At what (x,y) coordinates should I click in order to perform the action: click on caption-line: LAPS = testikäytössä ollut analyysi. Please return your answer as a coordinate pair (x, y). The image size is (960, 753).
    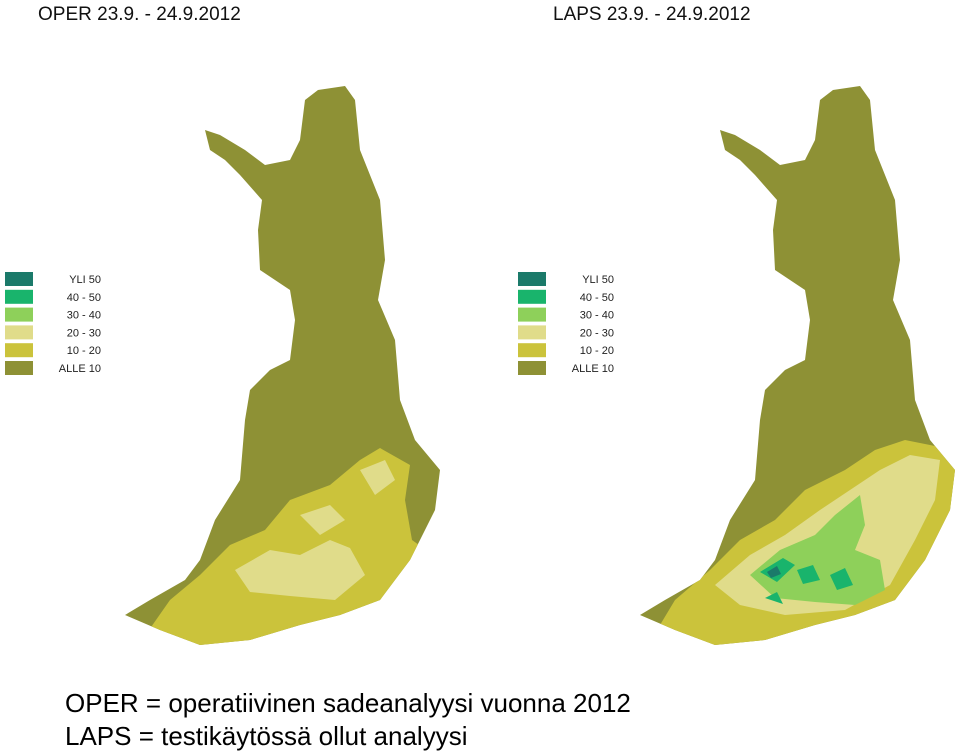
    Looking at the image, I should click on (266, 736).